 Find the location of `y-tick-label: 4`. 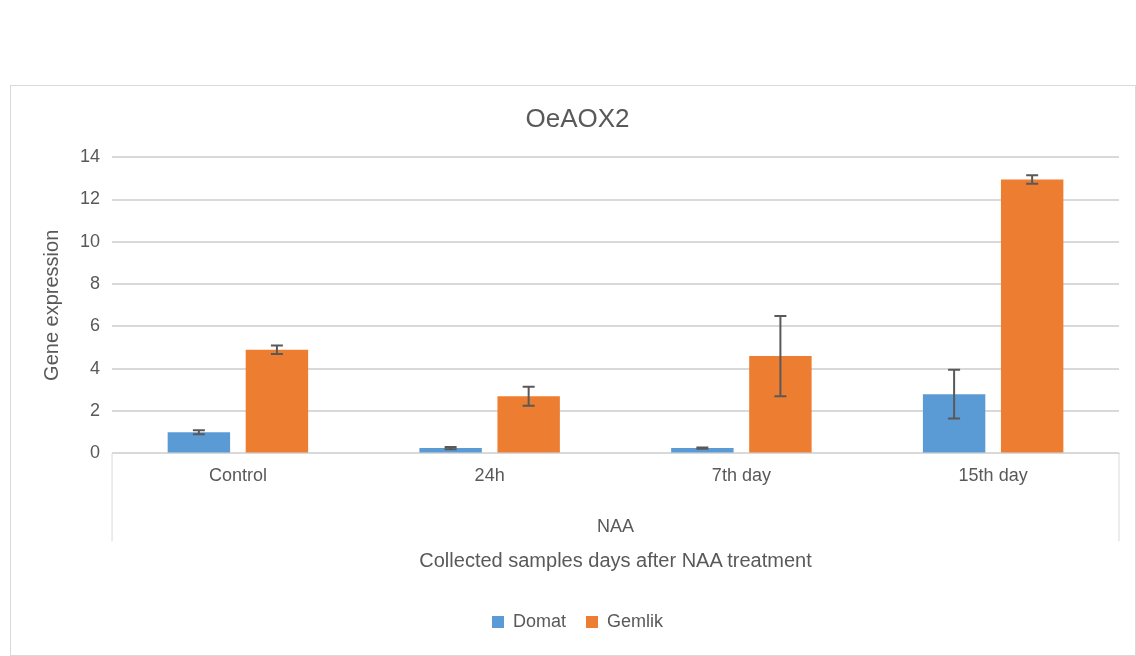

y-tick-label: 4 is located at coordinates (95, 367).